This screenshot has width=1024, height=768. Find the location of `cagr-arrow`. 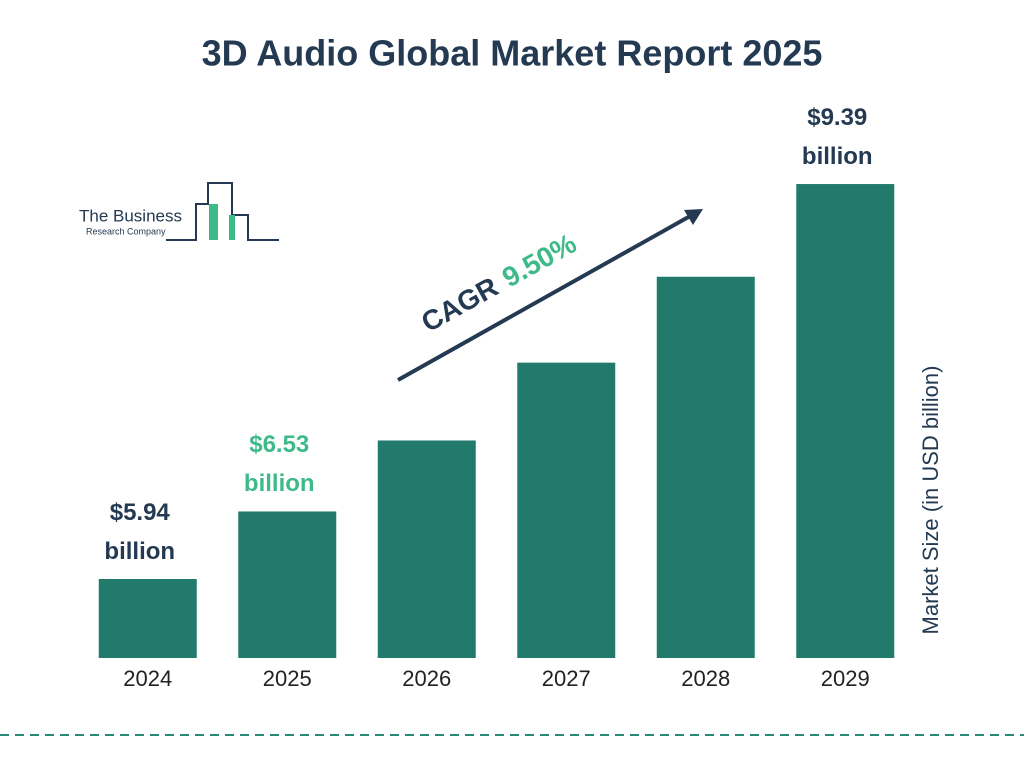

cagr-arrow is located at coordinates (545, 297).